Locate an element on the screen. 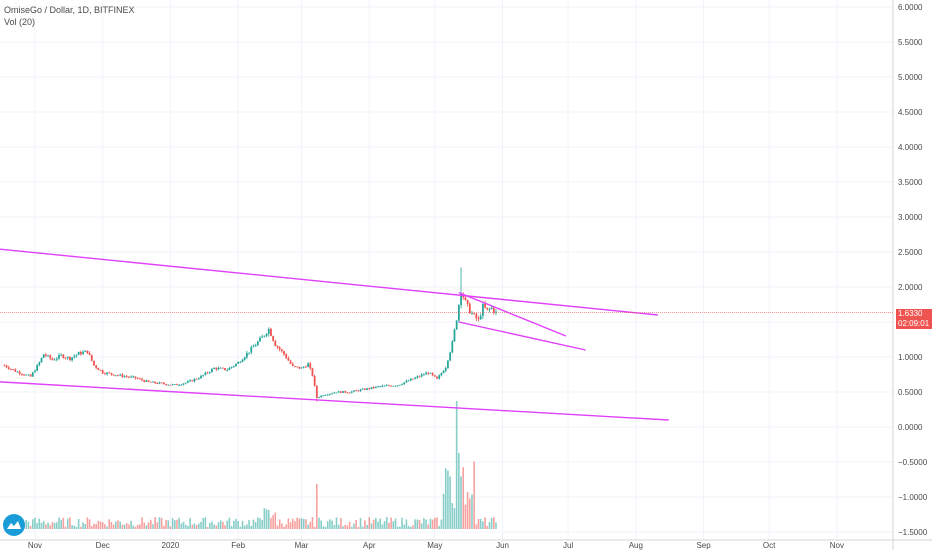  volume-indicator-label: Vol (20) is located at coordinates (20, 22).